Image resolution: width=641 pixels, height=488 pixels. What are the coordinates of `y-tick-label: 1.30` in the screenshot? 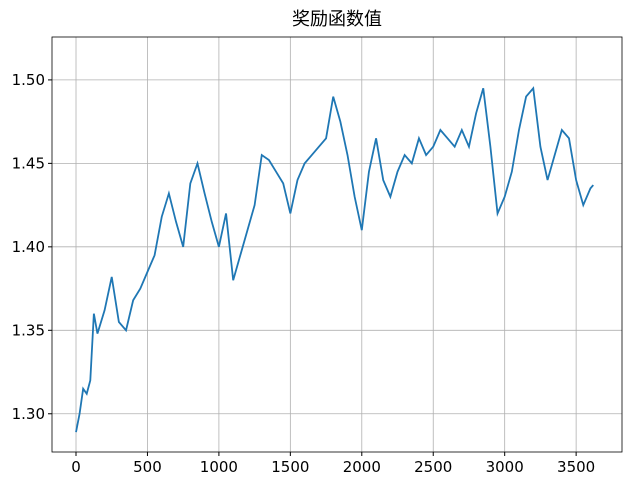 It's located at (28, 414).